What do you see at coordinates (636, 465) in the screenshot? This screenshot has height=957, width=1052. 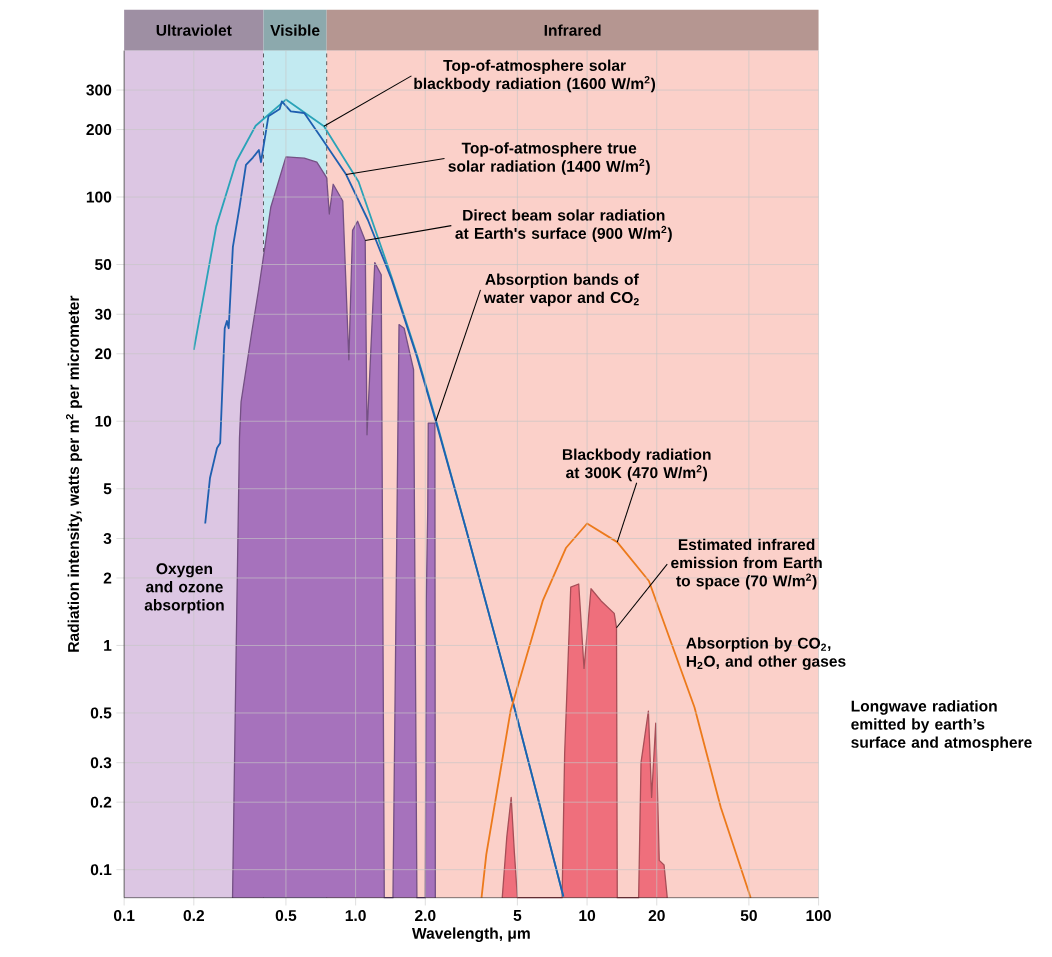 I see `annotation: Blackbody radiation at 300K (470 W/m$^{2}$)` at bounding box center [636, 465].